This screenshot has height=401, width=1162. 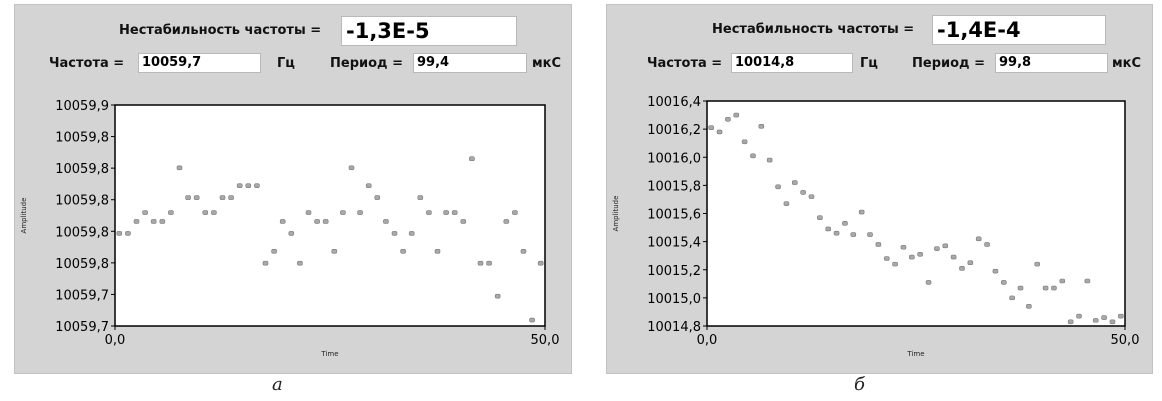 I want to click on frequency-label: Частота =, so click(x=87, y=63).